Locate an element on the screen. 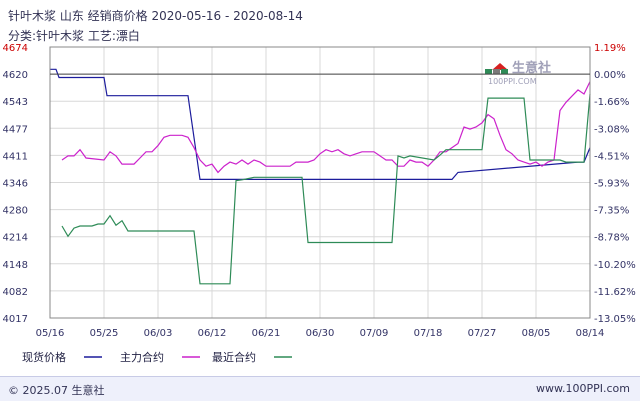  footer-site-link: www.100PPI.com is located at coordinates (583, 388).